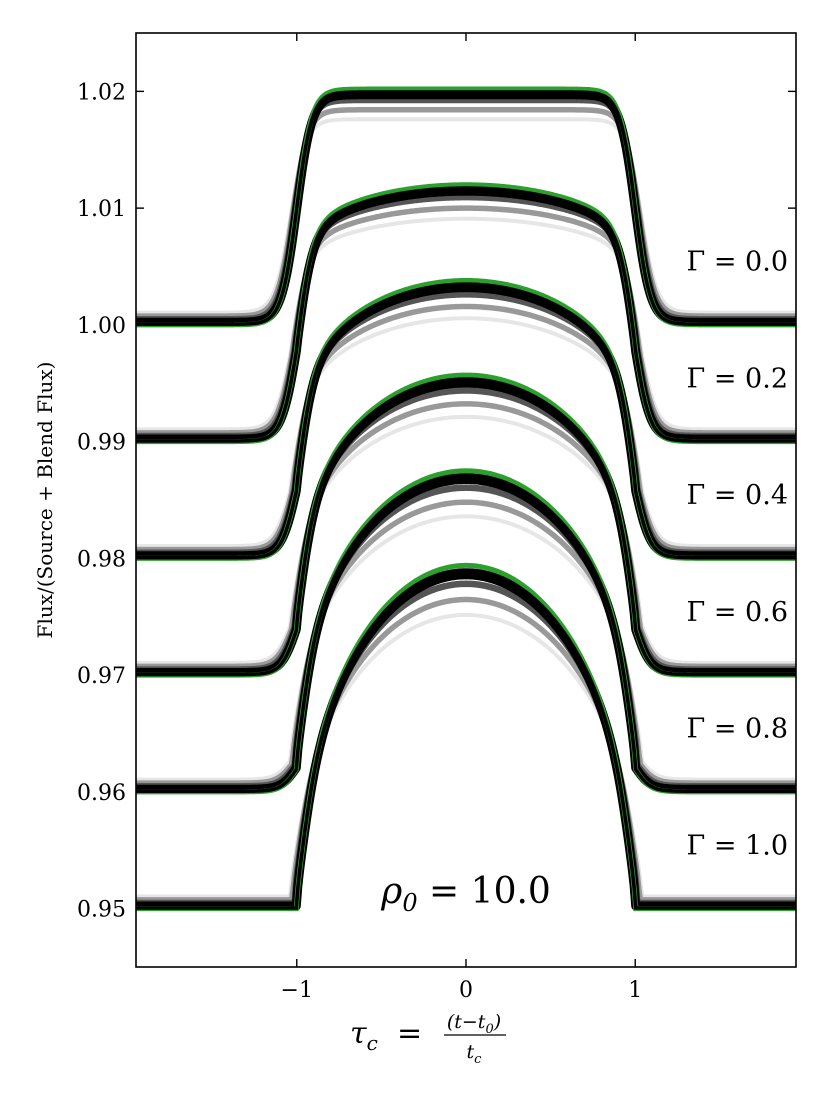 The height and width of the screenshot is (1112, 830). What do you see at coordinates (466, 990) in the screenshot?
I see `x-tick-label-1: 0` at bounding box center [466, 990].